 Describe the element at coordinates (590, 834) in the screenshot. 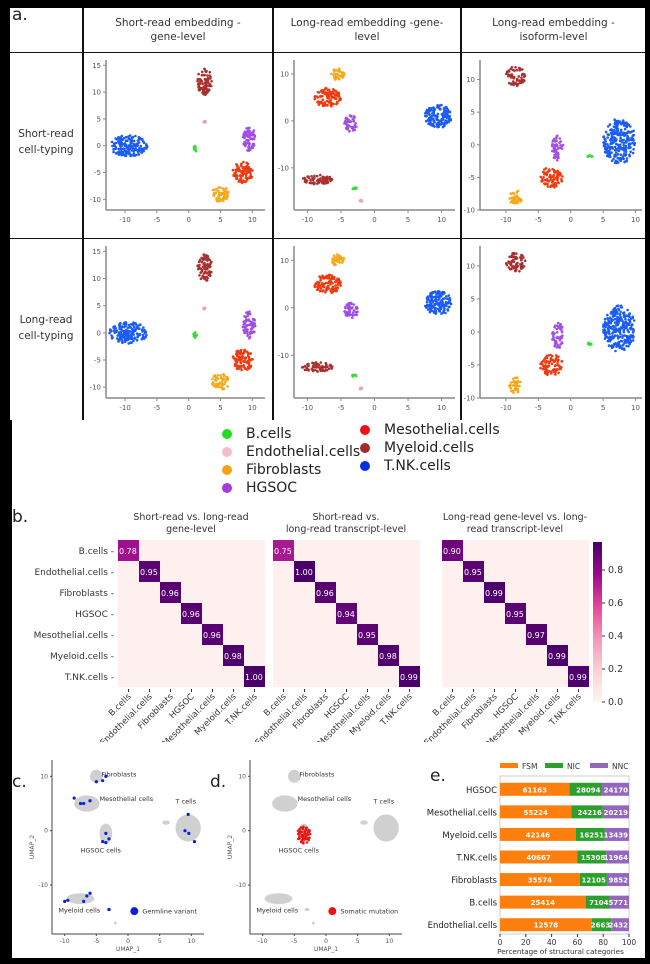

I see `bar-segment-nic` at that location.